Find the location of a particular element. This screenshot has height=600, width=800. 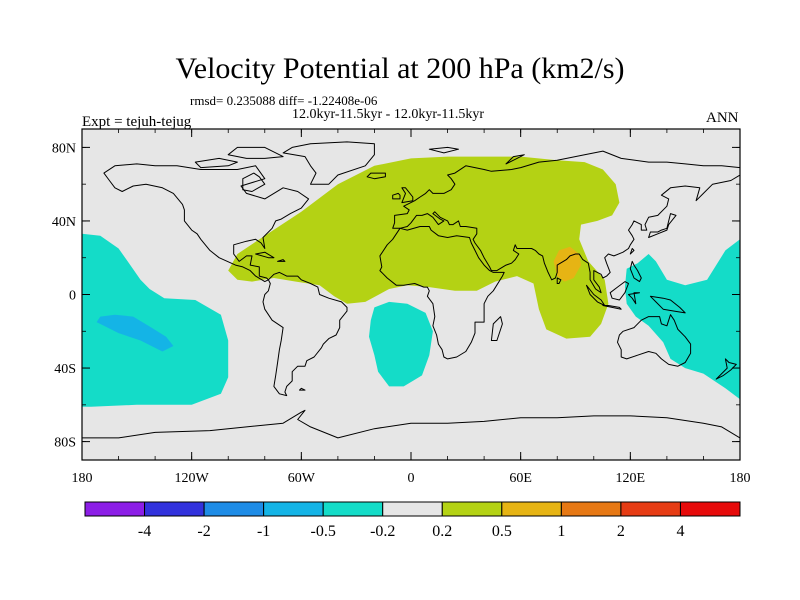

y-tick-label: 40S is located at coordinates (65, 369).